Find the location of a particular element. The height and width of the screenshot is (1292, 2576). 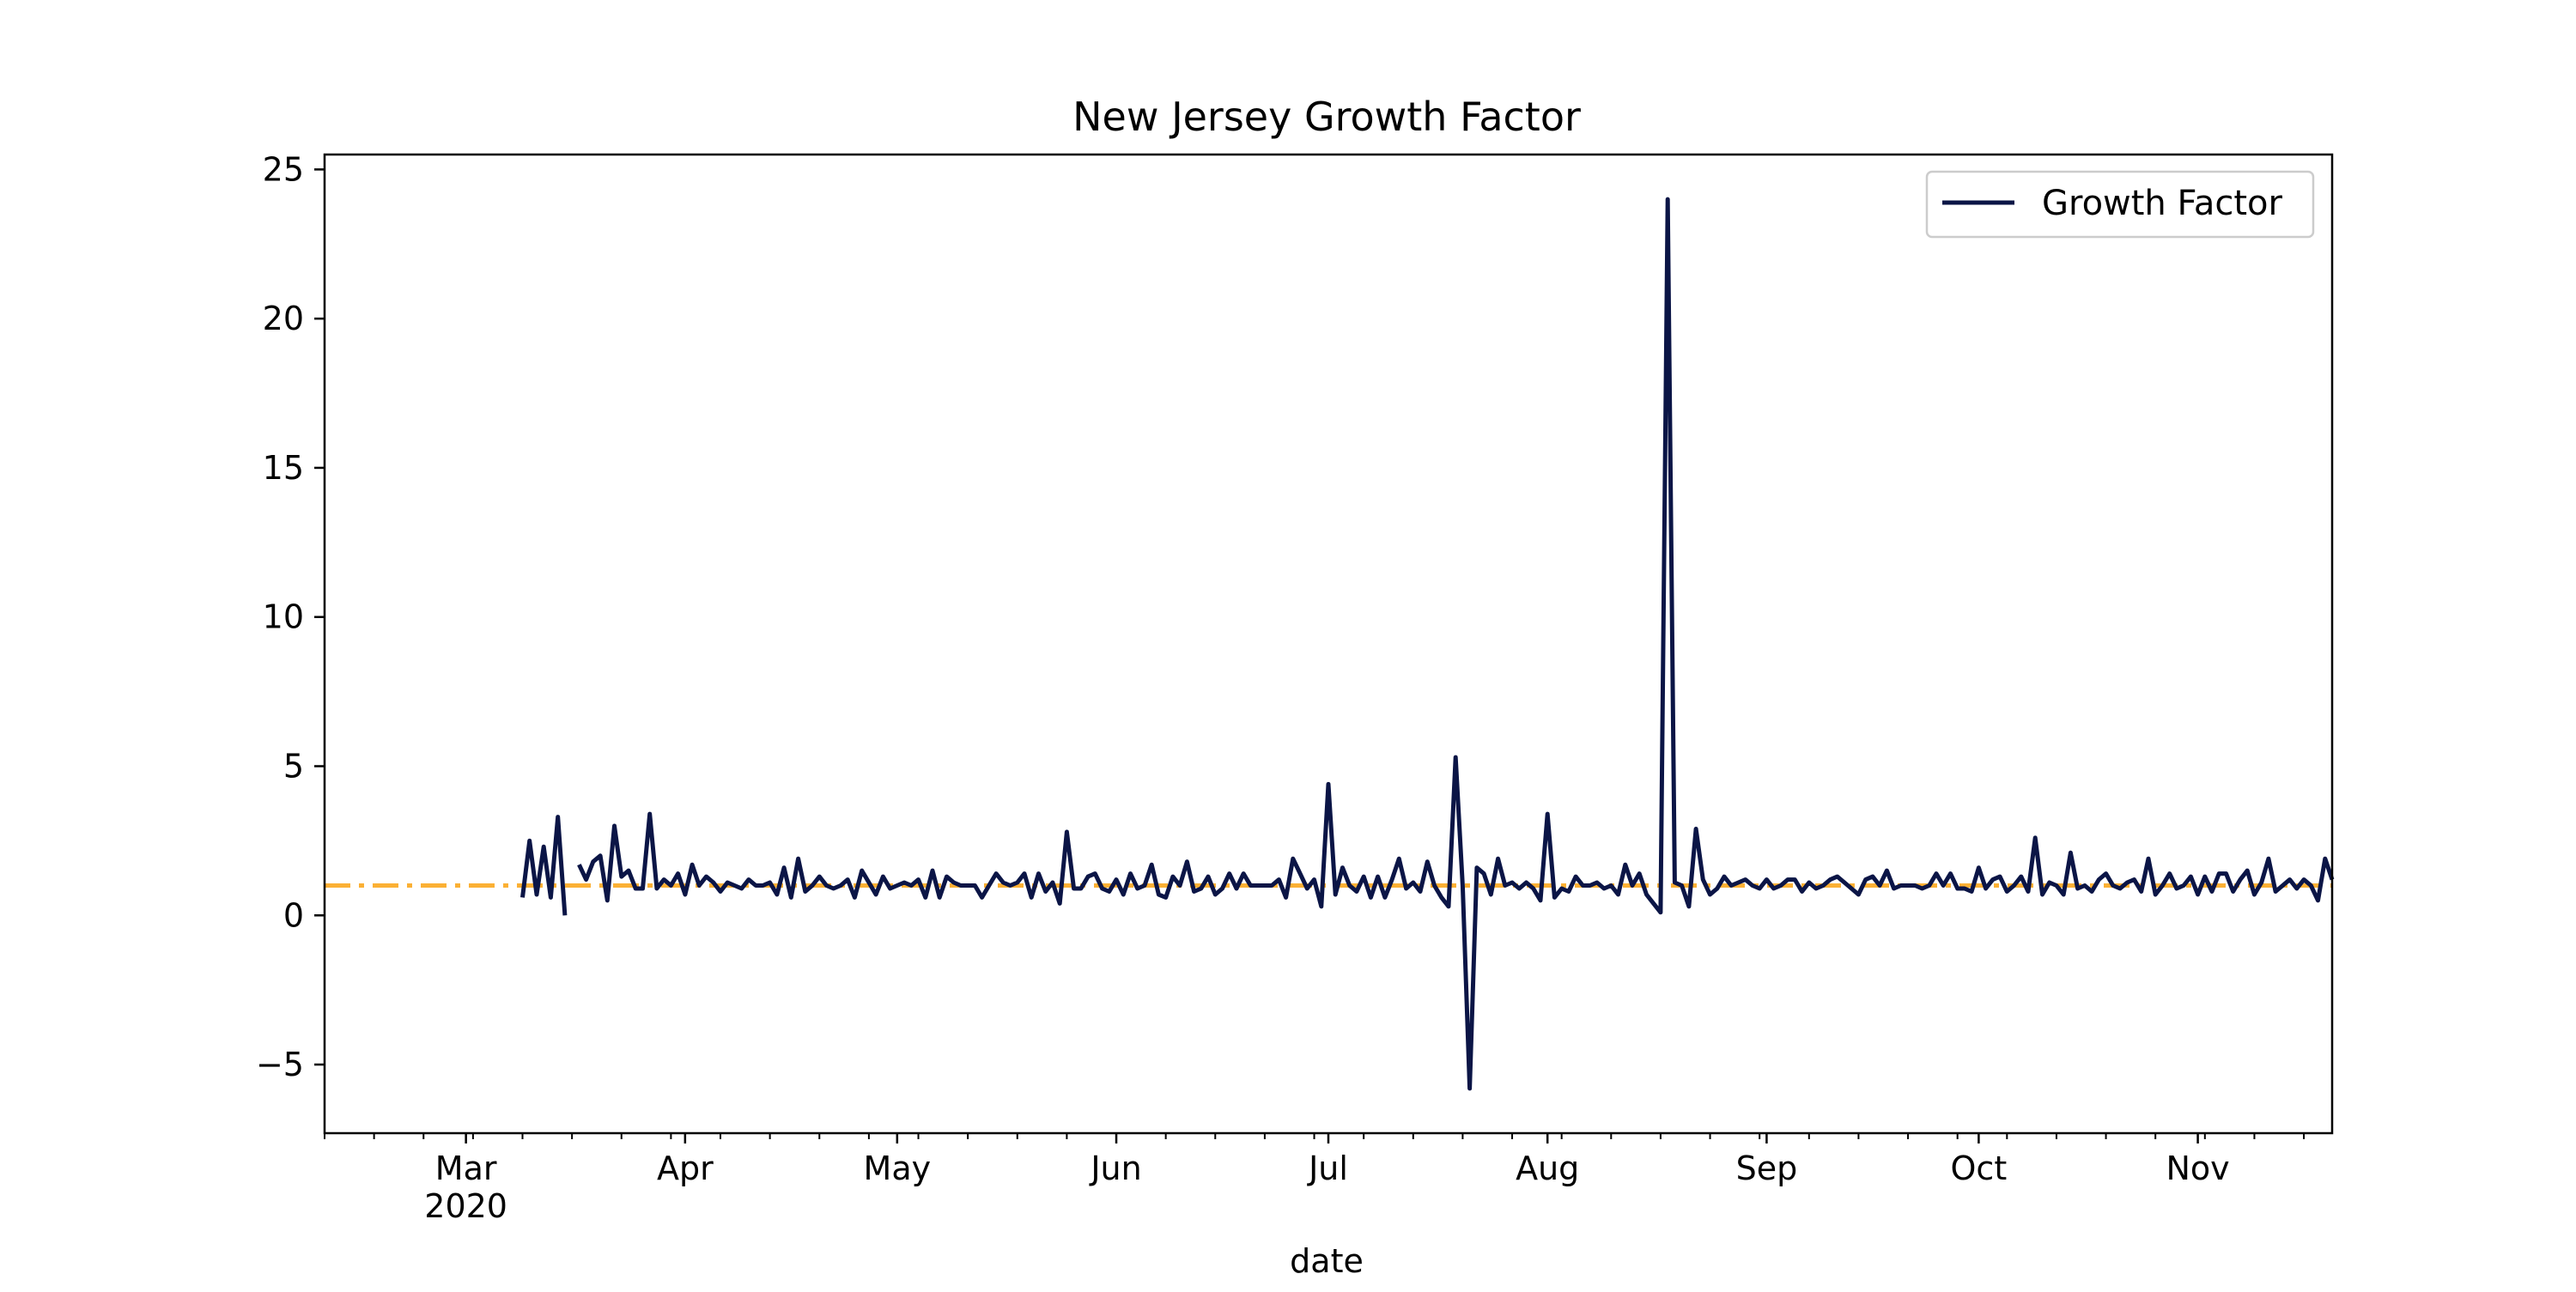

legend-box is located at coordinates (2120, 204).